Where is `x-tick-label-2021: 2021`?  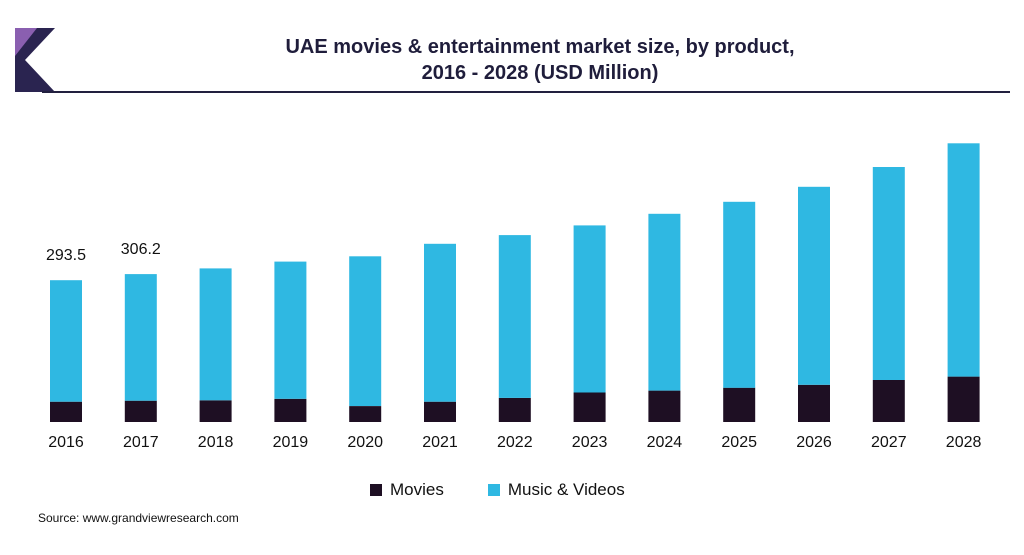
x-tick-label-2021: 2021 is located at coordinates (440, 442).